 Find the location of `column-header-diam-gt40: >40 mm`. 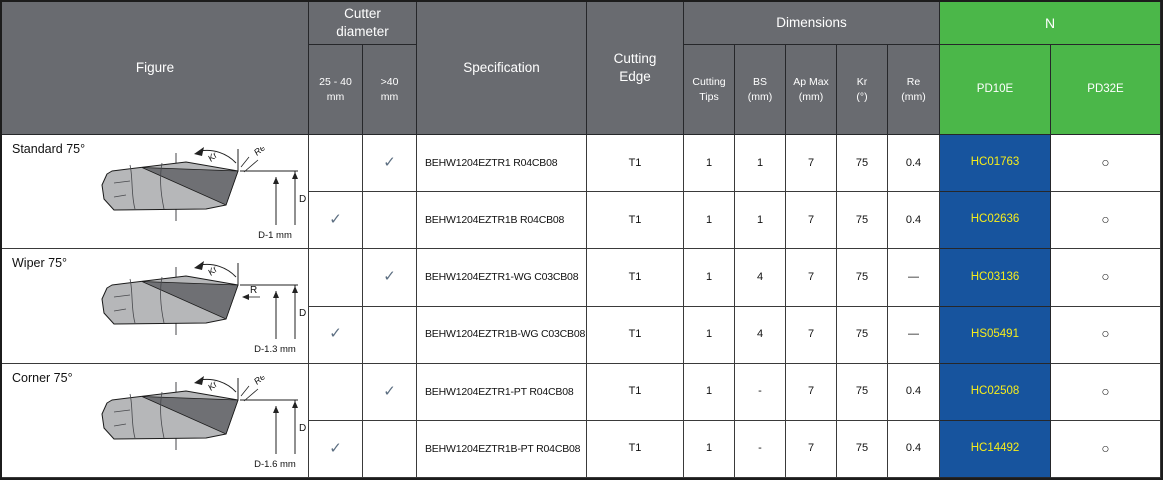

column-header-diam-gt40: >40 mm is located at coordinates (390, 90).